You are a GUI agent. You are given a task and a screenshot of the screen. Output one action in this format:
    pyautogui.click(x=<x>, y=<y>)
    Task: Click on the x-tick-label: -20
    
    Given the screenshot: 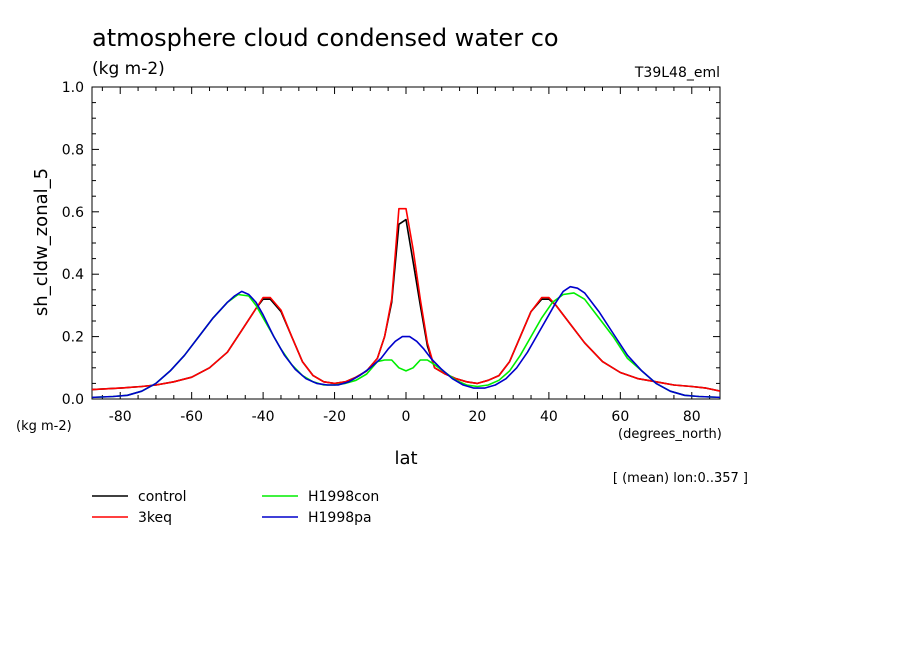 What is the action you would take?
    pyautogui.click(x=334, y=417)
    